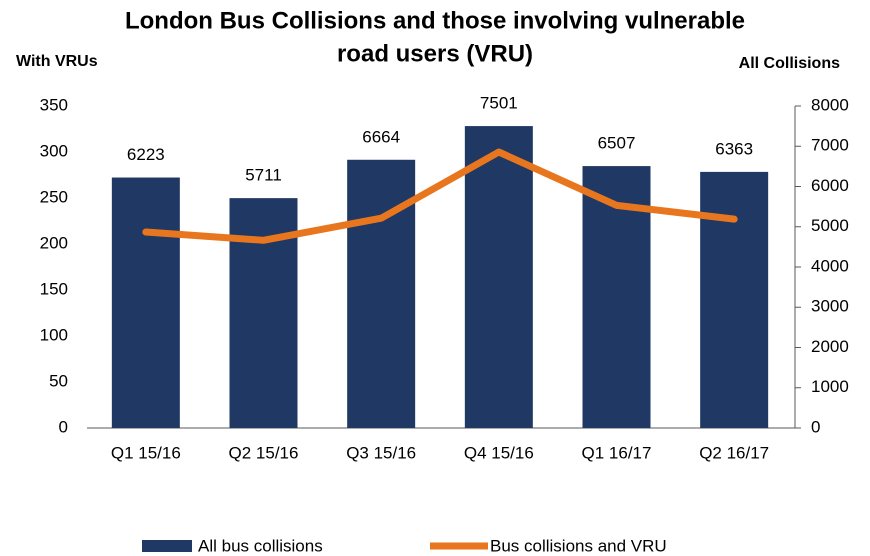  I want to click on y-tick-label: 300, so click(54, 150).